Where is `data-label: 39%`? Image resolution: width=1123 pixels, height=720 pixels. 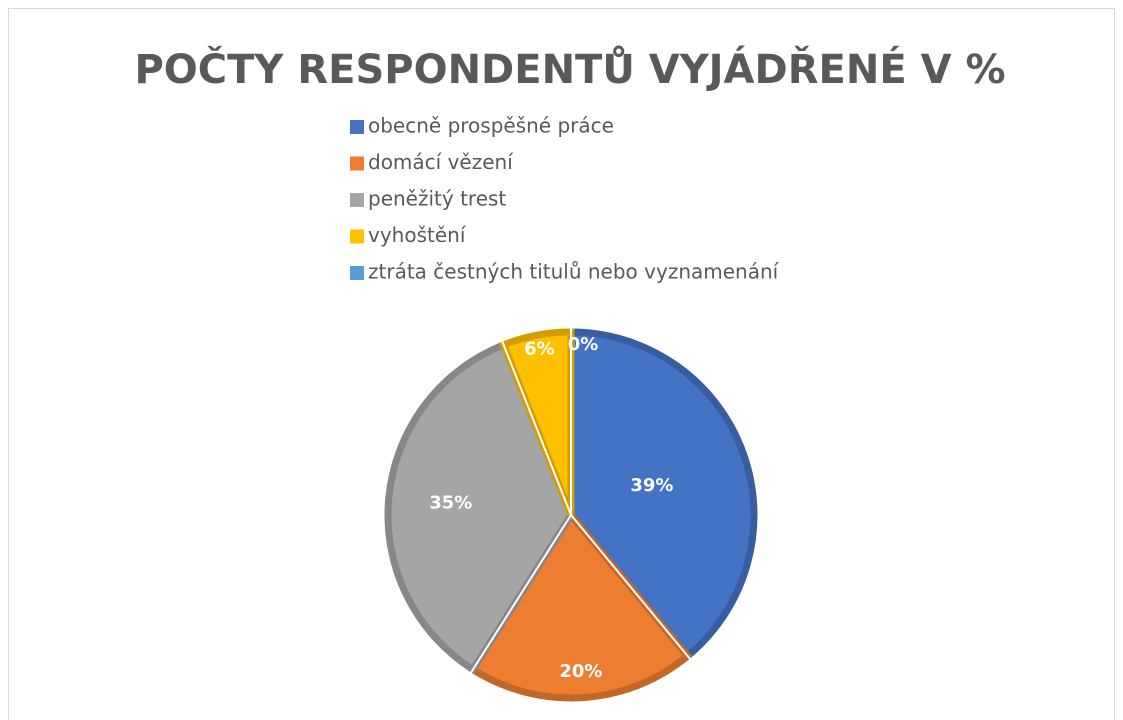 data-label: 39% is located at coordinates (651, 485).